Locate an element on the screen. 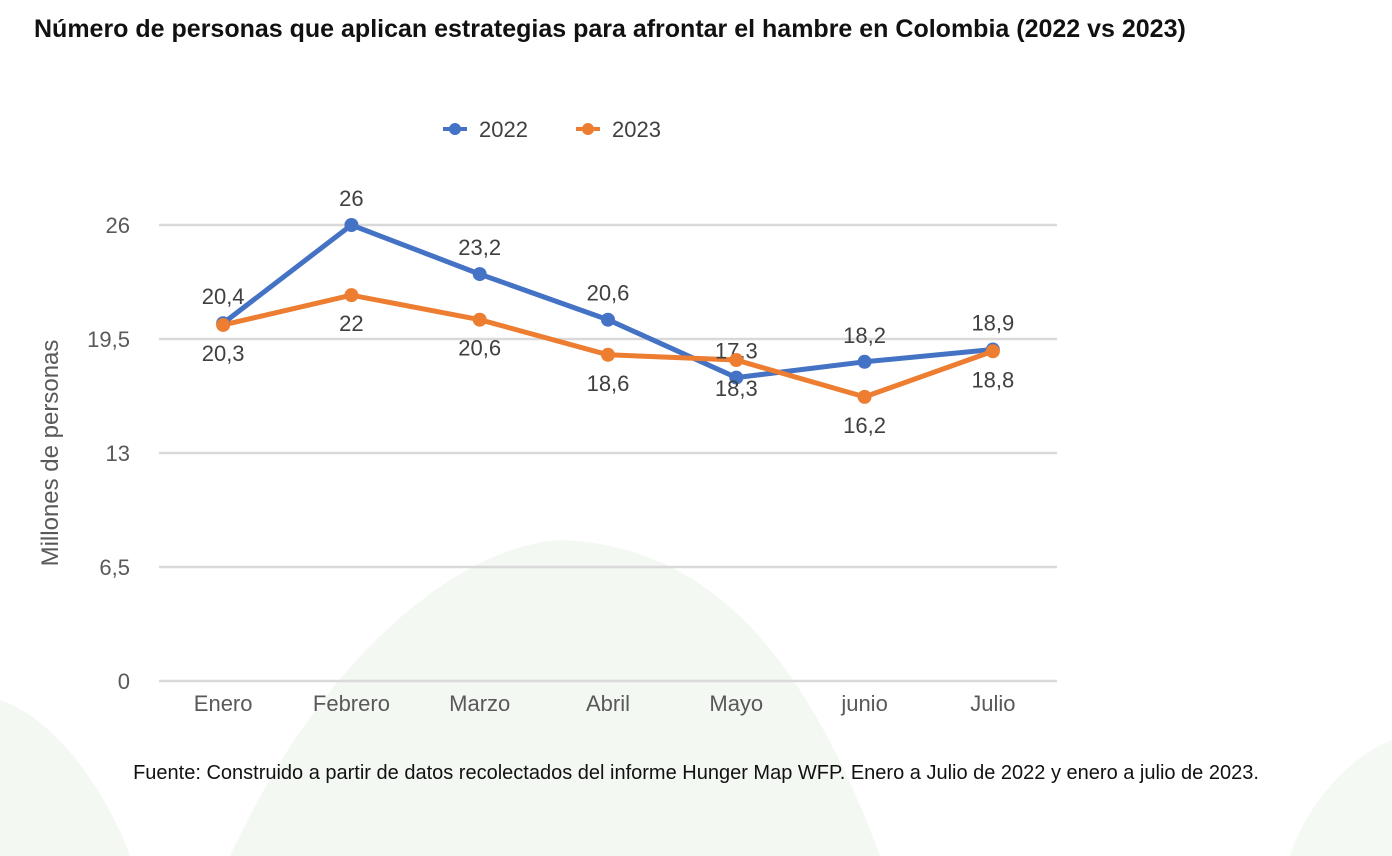 Image resolution: width=1392 pixels, height=856 pixels. data-label-2022: 18,2 is located at coordinates (864, 335).